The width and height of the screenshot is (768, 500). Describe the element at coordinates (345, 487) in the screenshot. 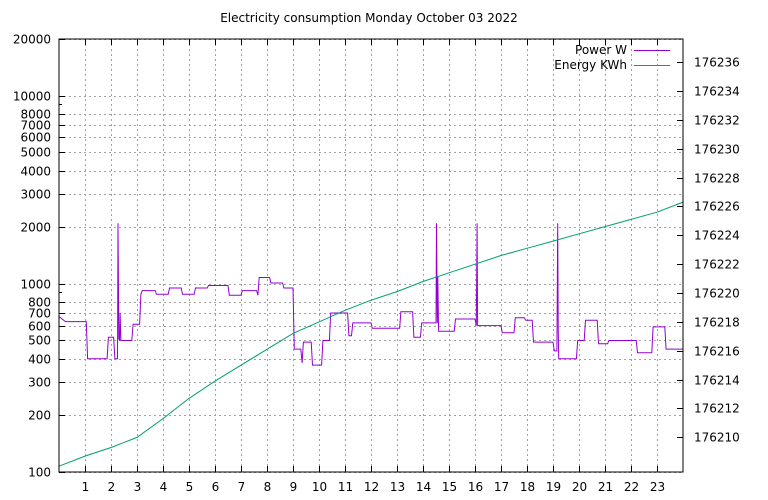

I see `x-tick-label: 11` at that location.